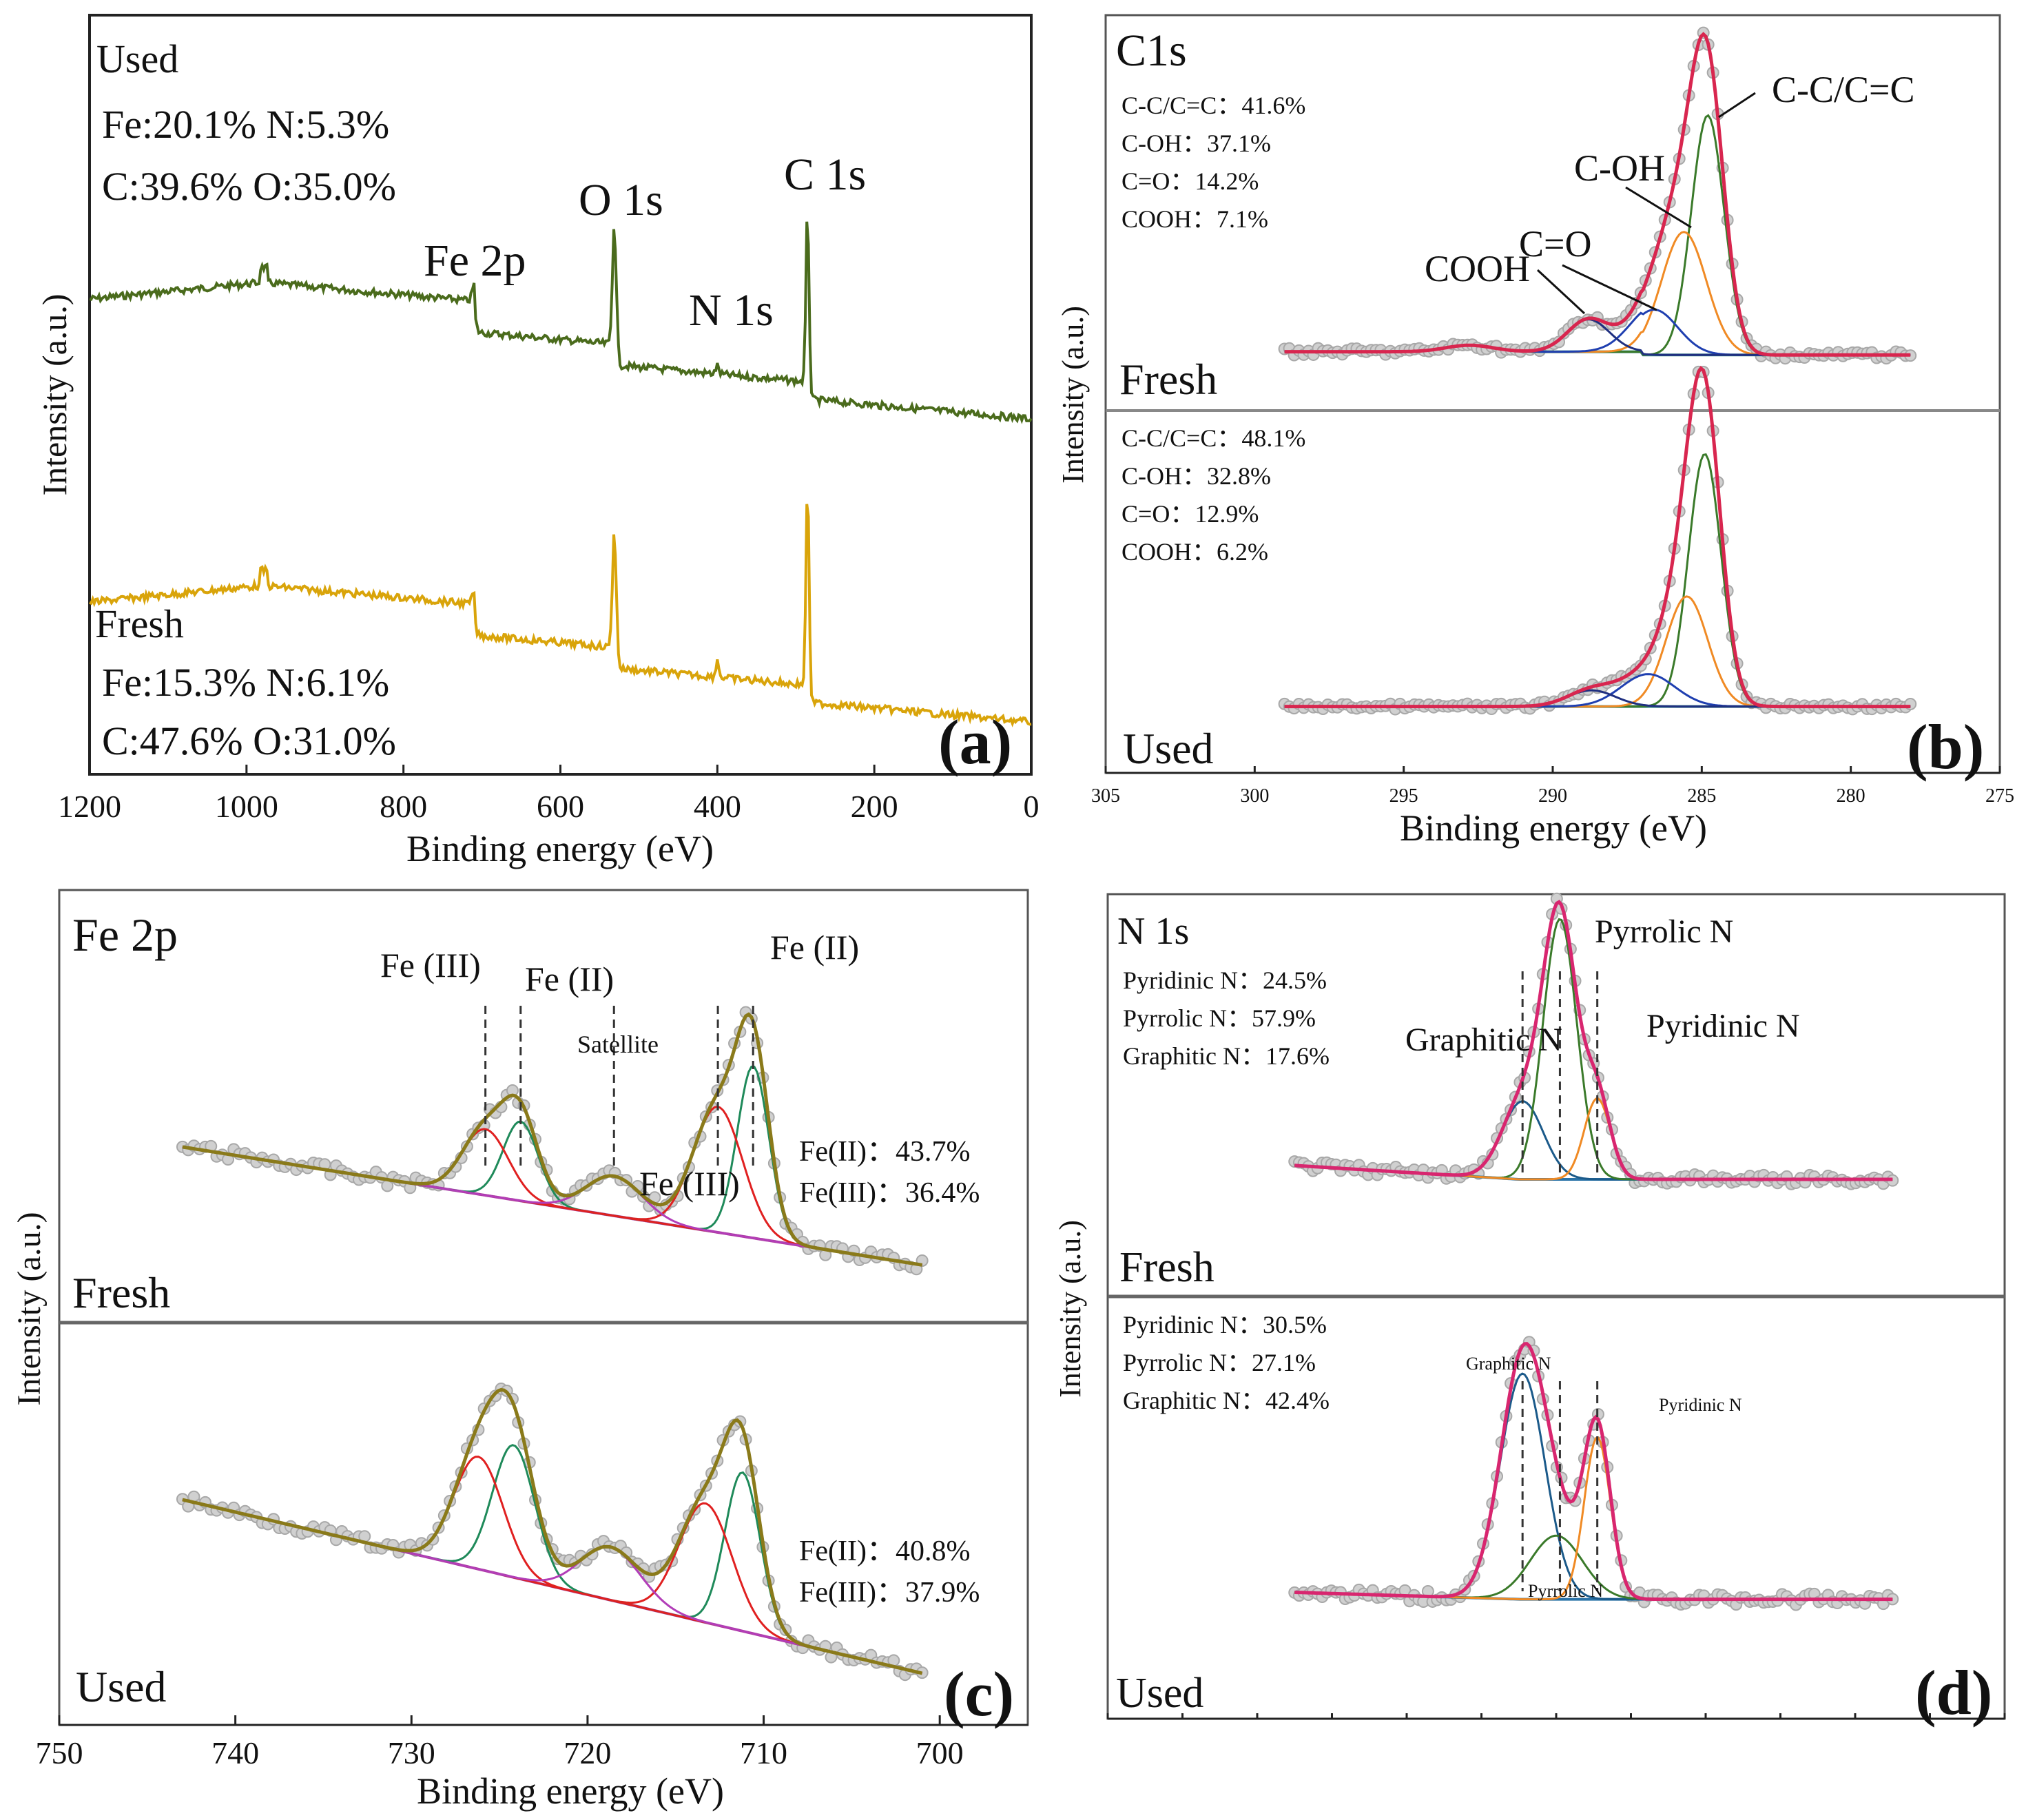 The height and width of the screenshot is (1820, 2026). Describe the element at coordinates (54, 395) in the screenshot. I see `panel-a-ylabel: Intensity (a.u.)` at that location.